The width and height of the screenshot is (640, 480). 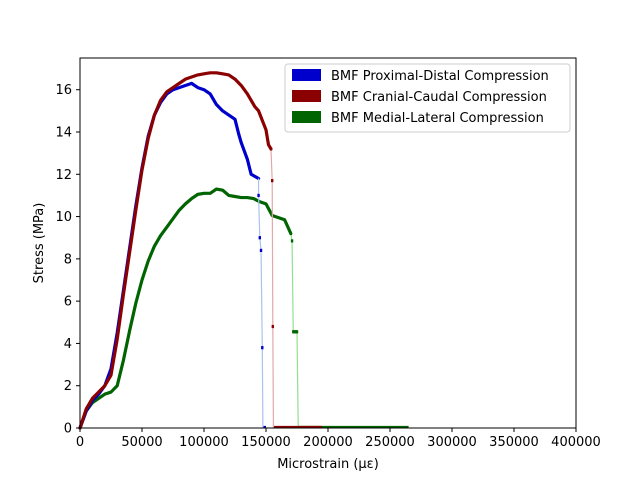 What do you see at coordinates (437, 118) in the screenshot?
I see `legend-label-medial-lateral: BMF Medial-Lateral Compression` at bounding box center [437, 118].